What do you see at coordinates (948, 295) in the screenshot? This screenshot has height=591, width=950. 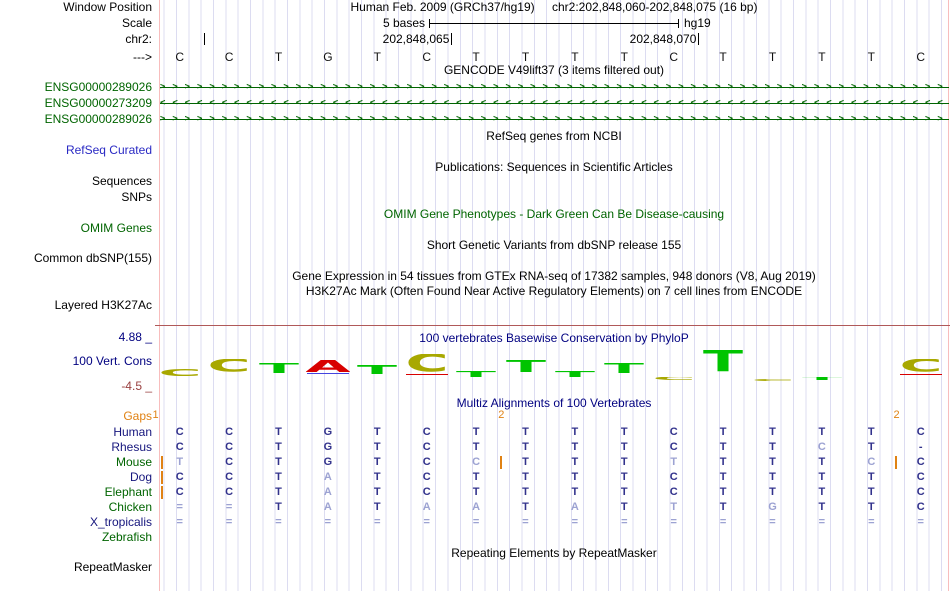 I see `right-guide-line` at bounding box center [948, 295].